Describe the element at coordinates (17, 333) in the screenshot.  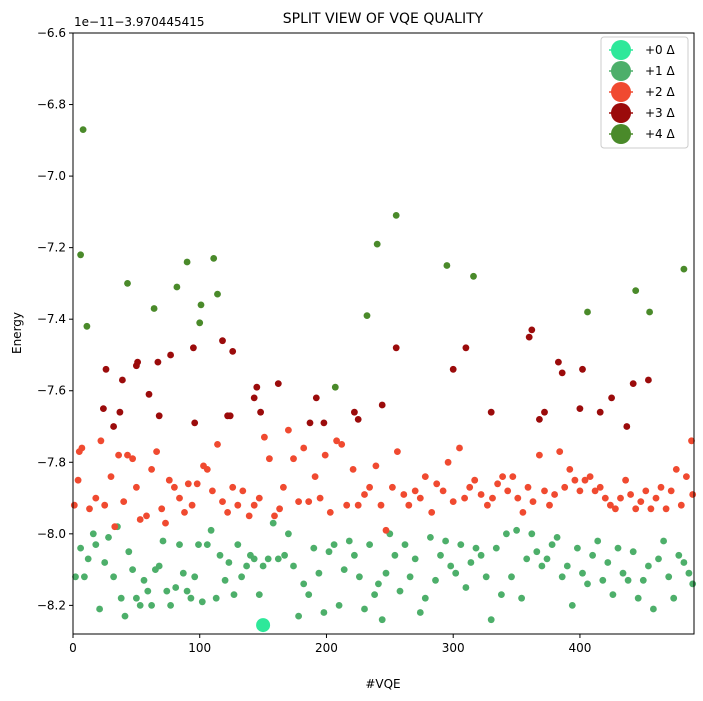
I see `y-axis-label: Energy` at that location.